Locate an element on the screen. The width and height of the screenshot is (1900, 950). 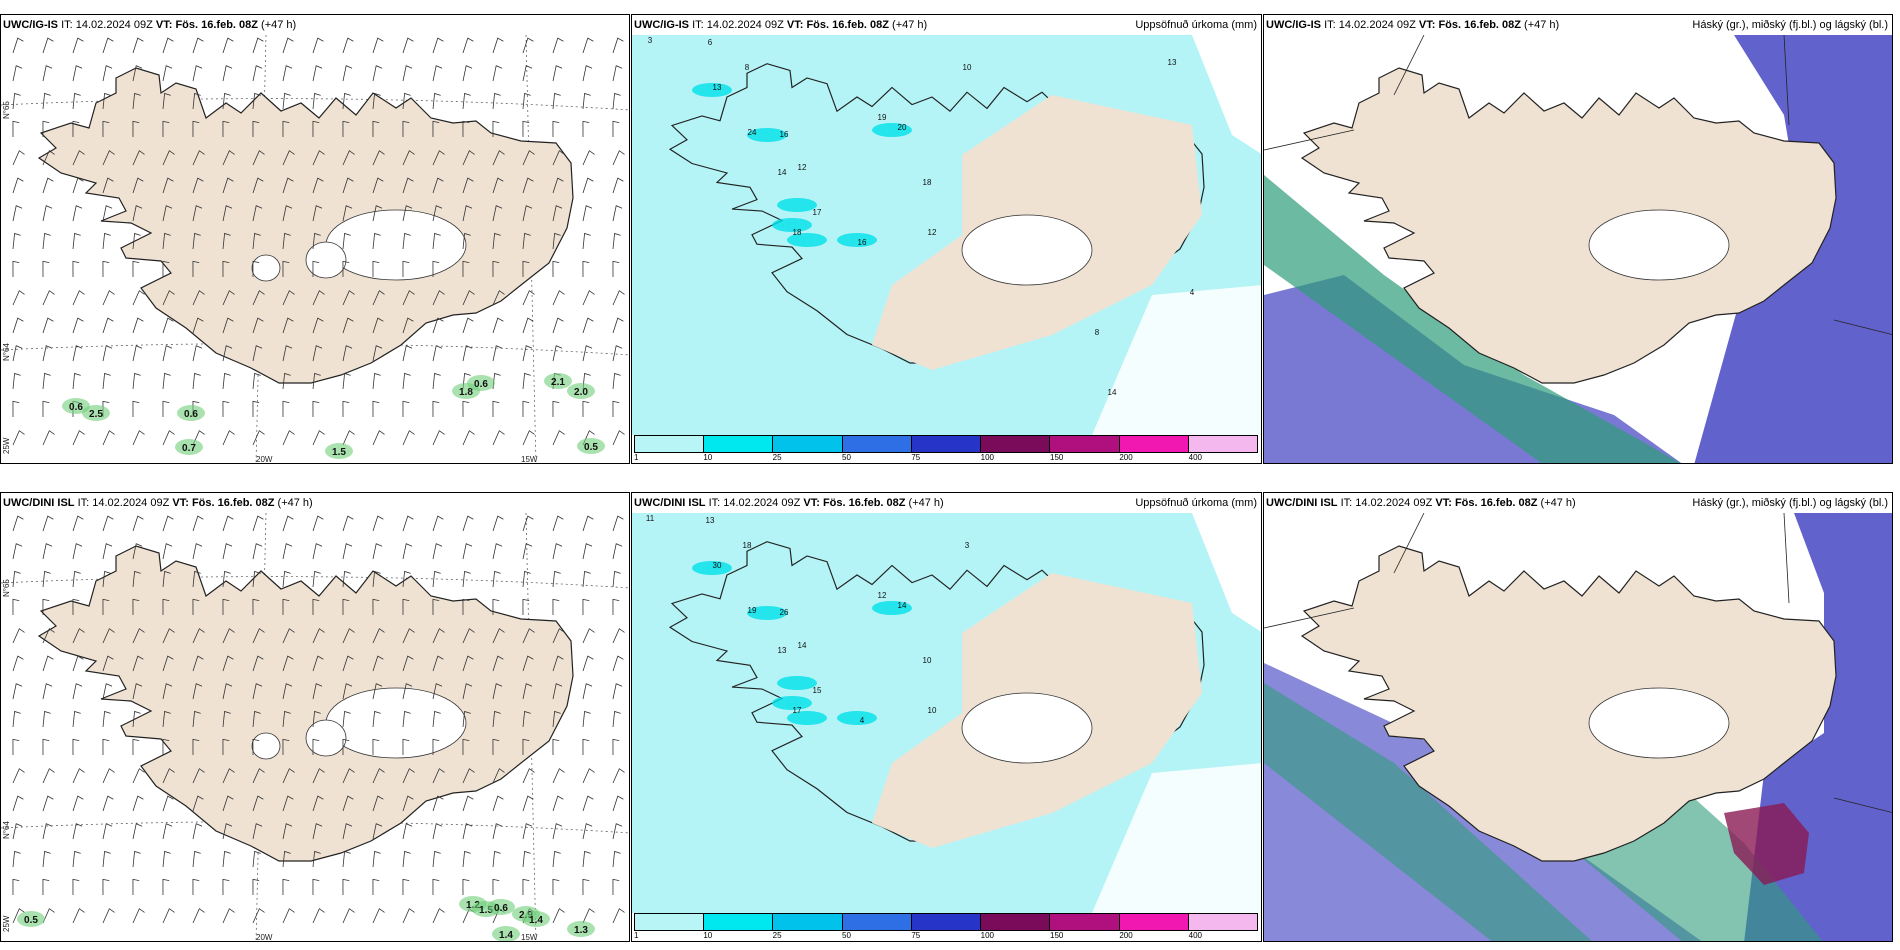
precip-value: 4 is located at coordinates (1192, 292).